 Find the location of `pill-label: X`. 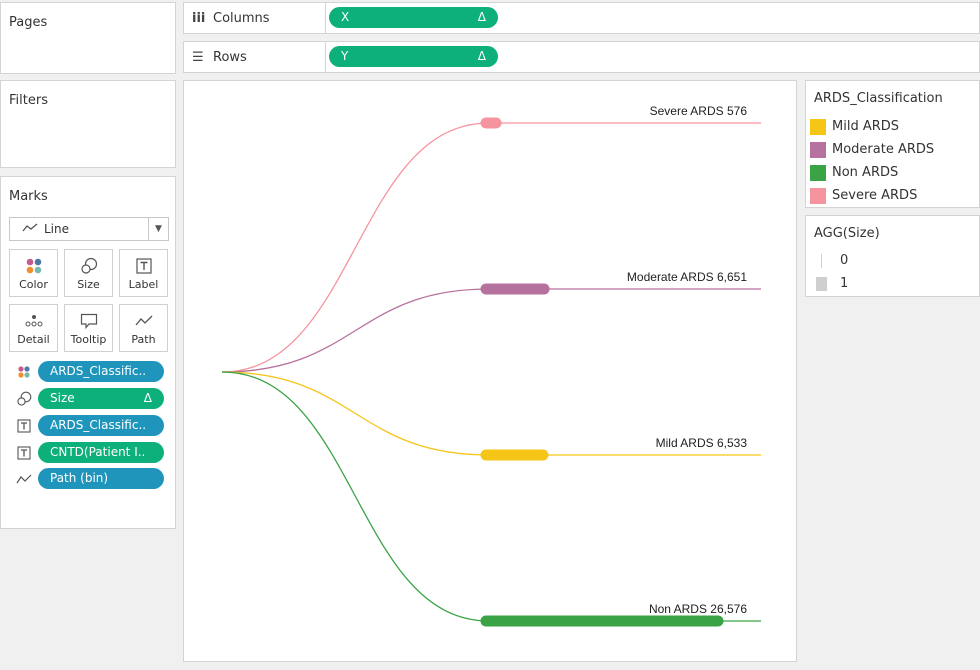

pill-label: X is located at coordinates (345, 17).